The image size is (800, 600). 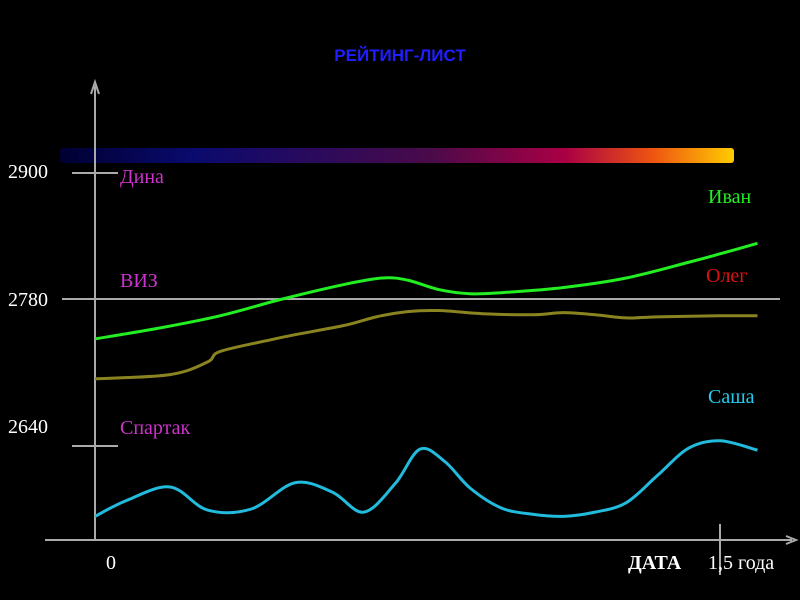 What do you see at coordinates (730, 197) in the screenshot?
I see `series-label-ivan: Иван` at bounding box center [730, 197].